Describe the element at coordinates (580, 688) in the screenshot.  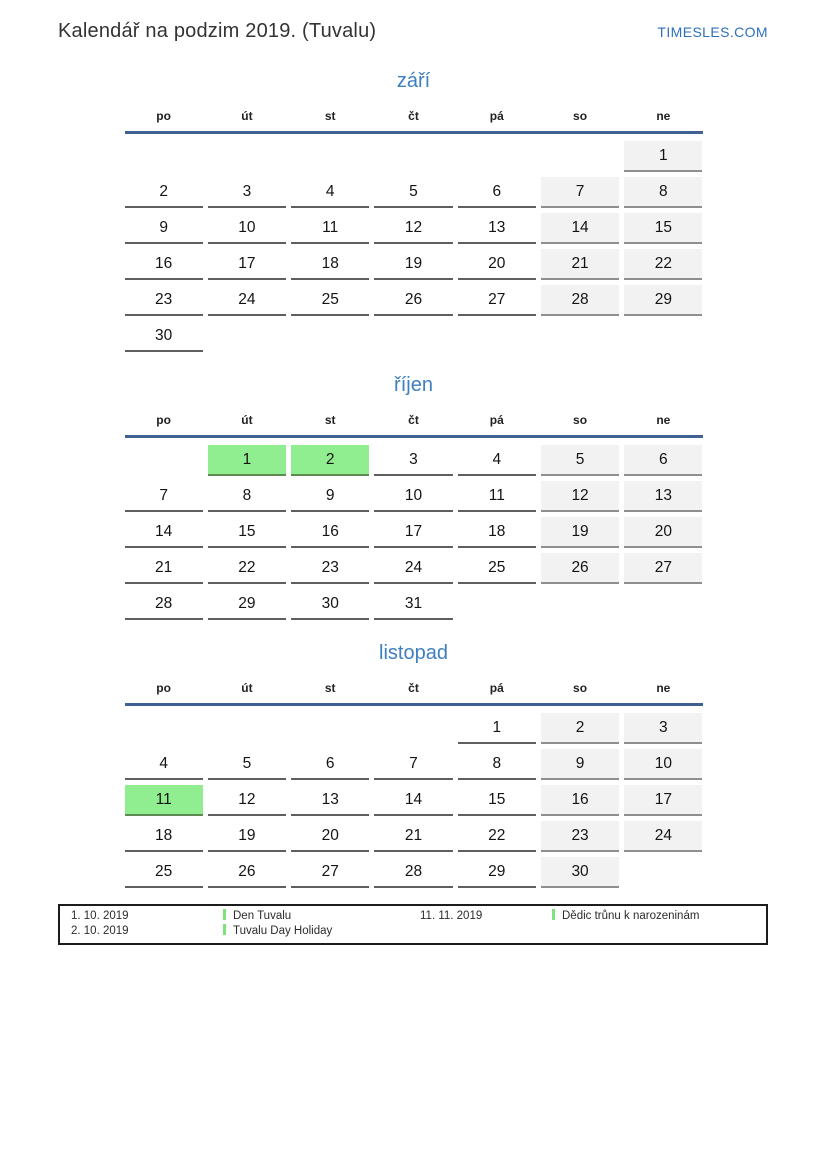
I see `weekday-header: so` at that location.